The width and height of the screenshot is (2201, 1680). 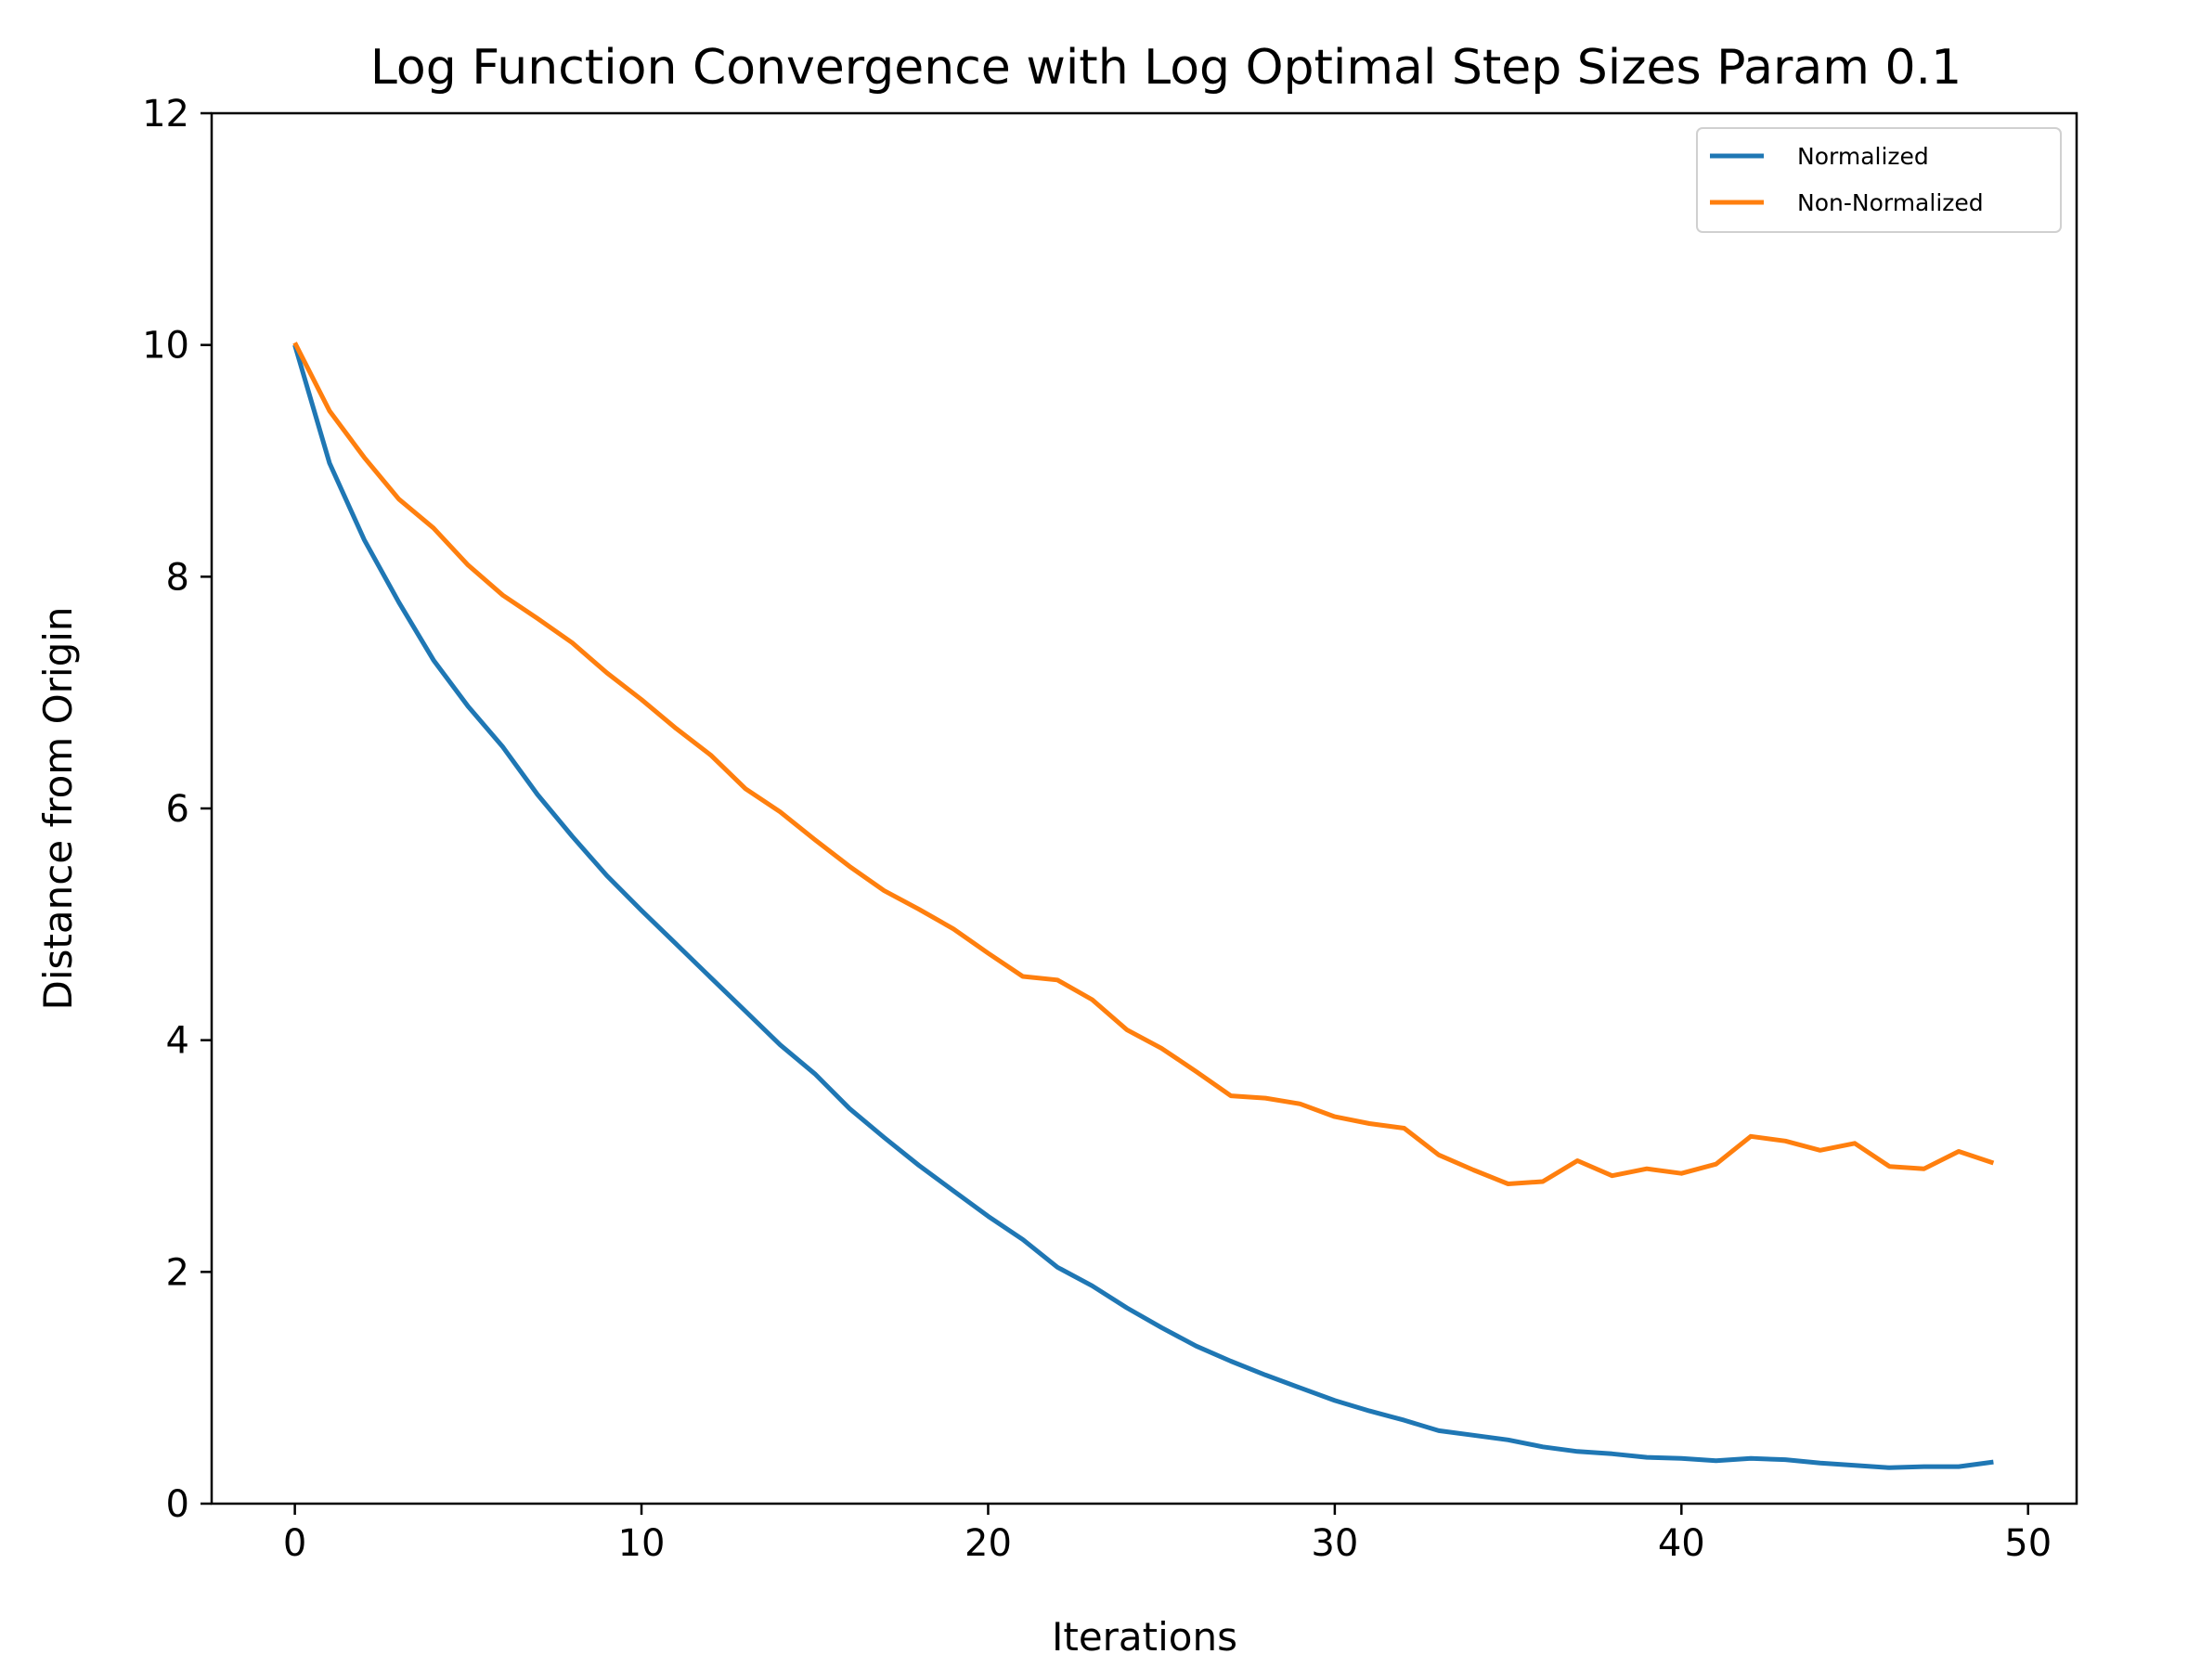 What do you see at coordinates (177, 1041) in the screenshot?
I see `y-tick-label: 4` at bounding box center [177, 1041].